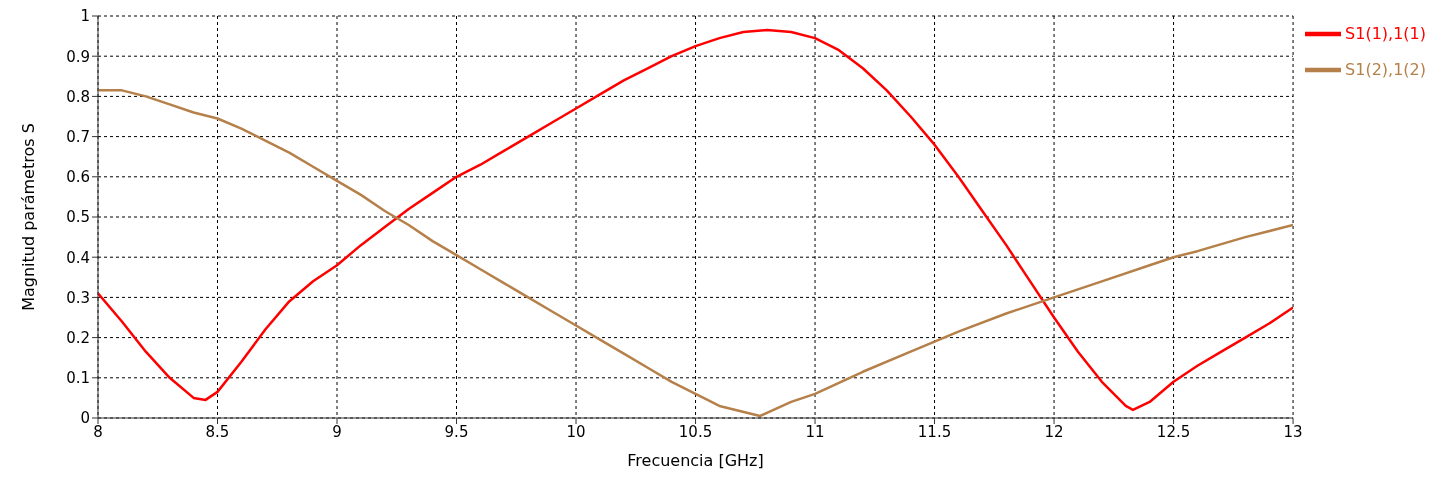  I want to click on x-tick-label: 13, so click(1293, 431).